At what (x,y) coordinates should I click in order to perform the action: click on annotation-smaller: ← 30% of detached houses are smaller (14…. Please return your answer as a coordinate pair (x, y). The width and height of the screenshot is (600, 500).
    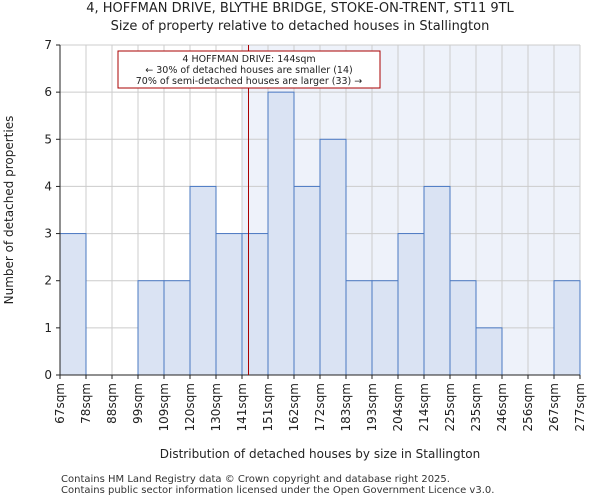
    Looking at the image, I should click on (248, 70).